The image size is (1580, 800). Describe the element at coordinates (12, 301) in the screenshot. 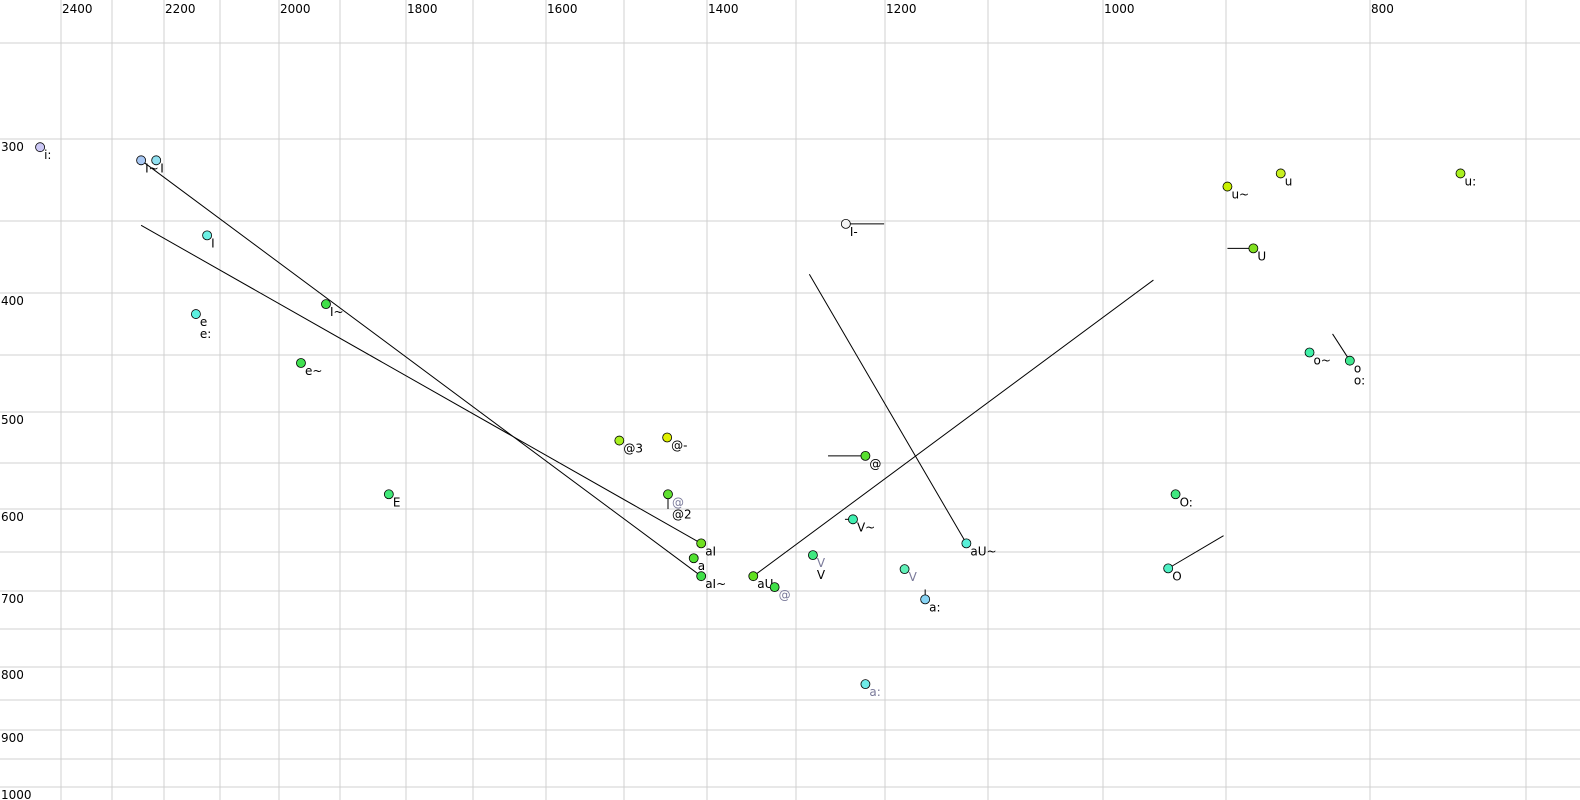

I see `y-tick-label: 400` at that location.